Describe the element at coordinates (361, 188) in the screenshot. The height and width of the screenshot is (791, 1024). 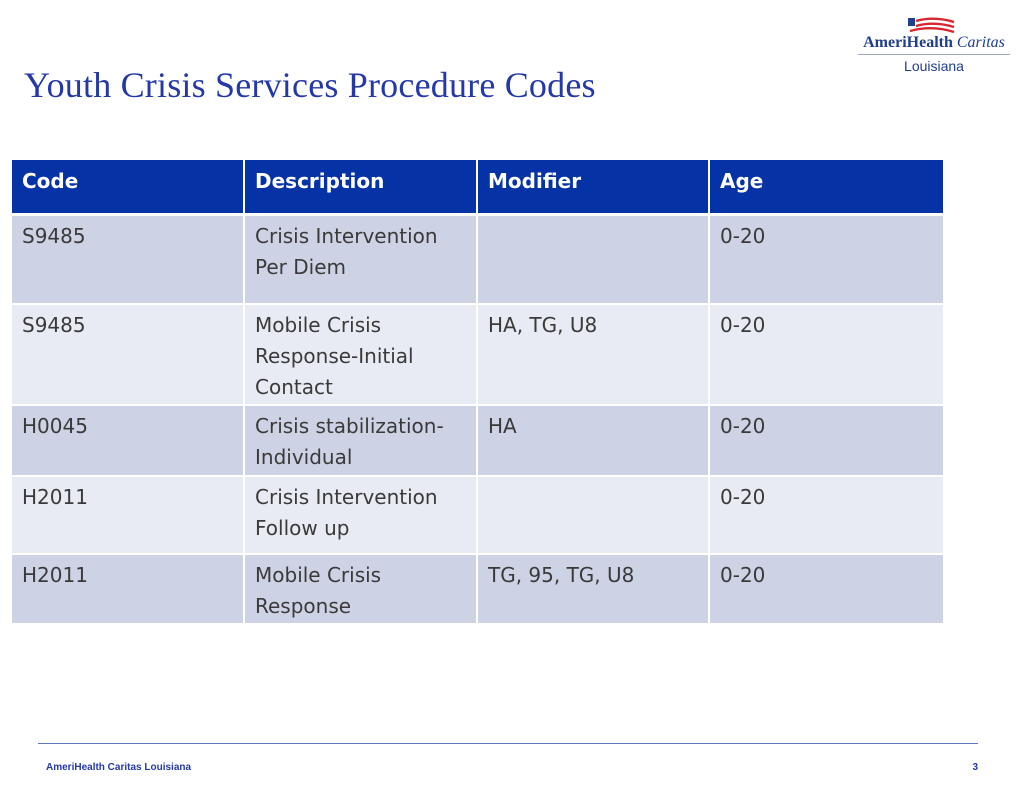
I see `column-header-description: Description` at that location.